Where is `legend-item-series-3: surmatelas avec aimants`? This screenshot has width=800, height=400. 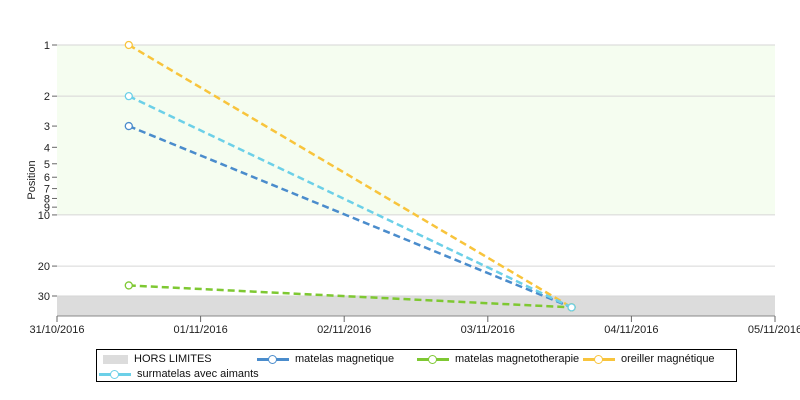 legend-item-series-3: surmatelas avec aimants is located at coordinates (178, 374).